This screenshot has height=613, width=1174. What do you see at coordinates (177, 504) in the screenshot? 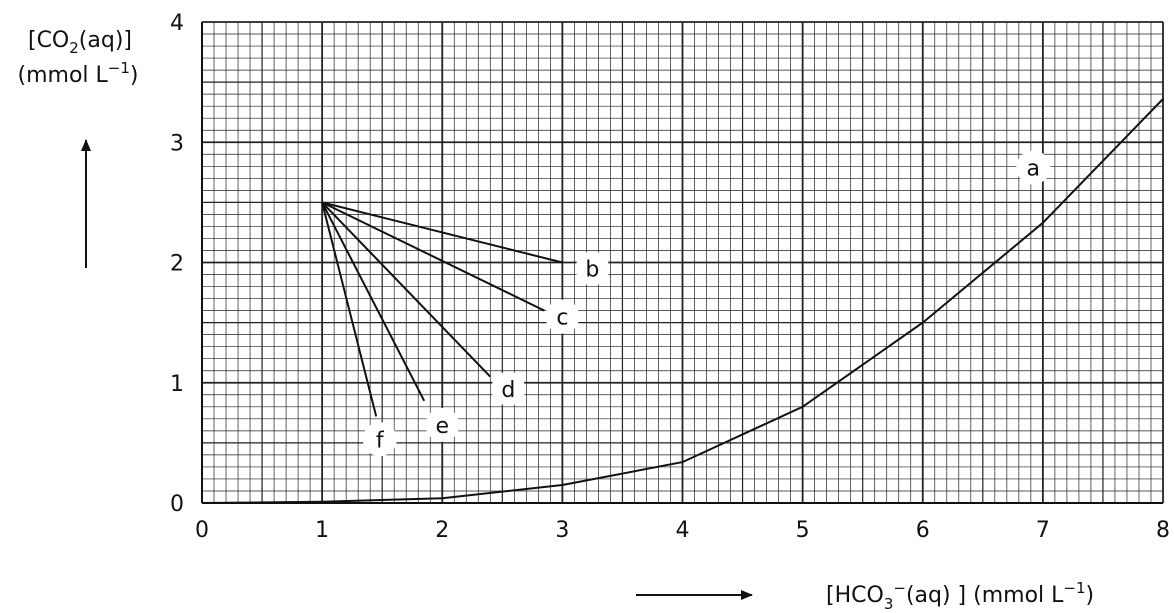
I see `y-tick-label: 0` at bounding box center [177, 504].